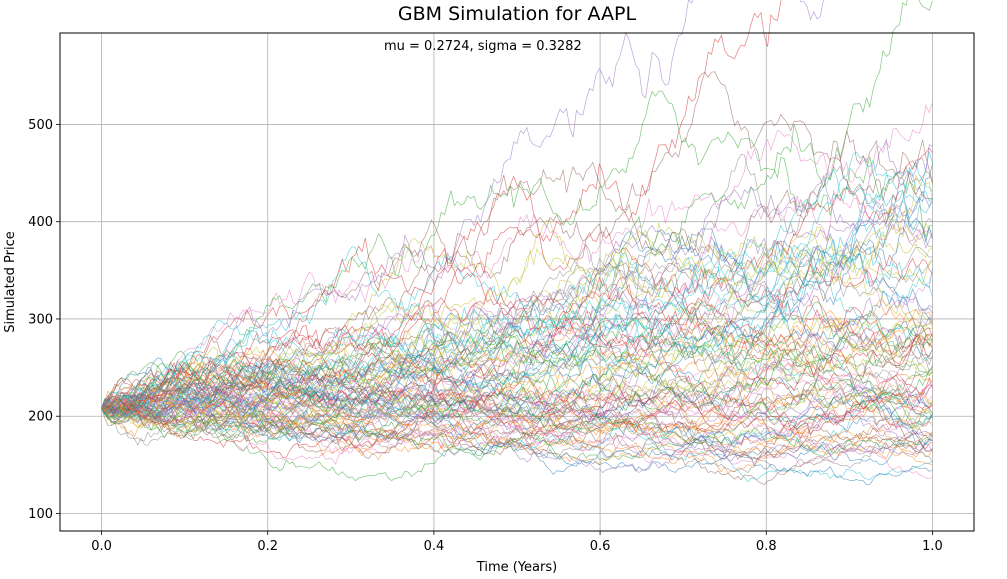  Describe the element at coordinates (516, 567) in the screenshot. I see `x-axis-label: Time (Years)` at that location.